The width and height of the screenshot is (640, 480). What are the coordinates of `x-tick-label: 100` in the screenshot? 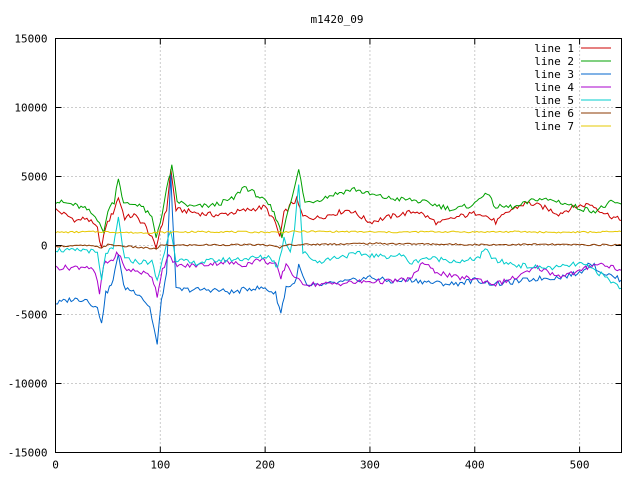 It's located at (160, 465).